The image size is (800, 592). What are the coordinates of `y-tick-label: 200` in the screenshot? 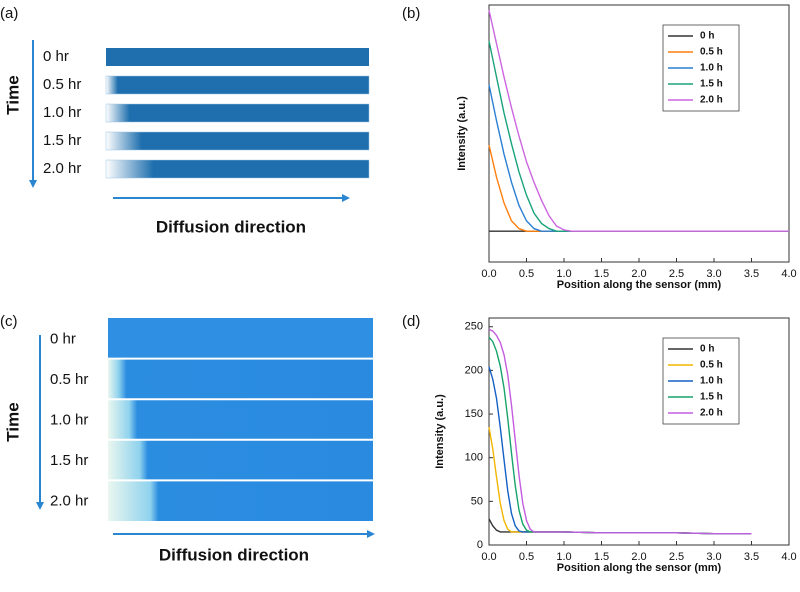 It's located at (474, 370).